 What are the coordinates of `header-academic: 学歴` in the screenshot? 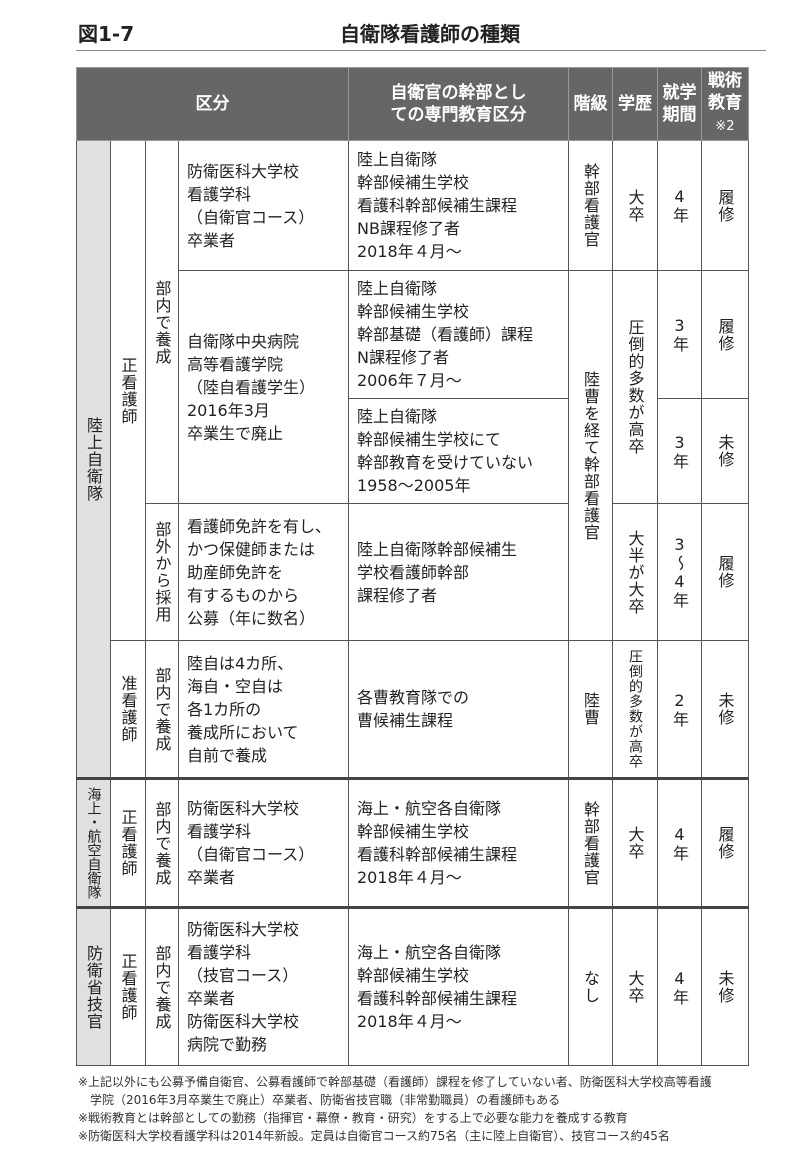 It's located at (635, 104).